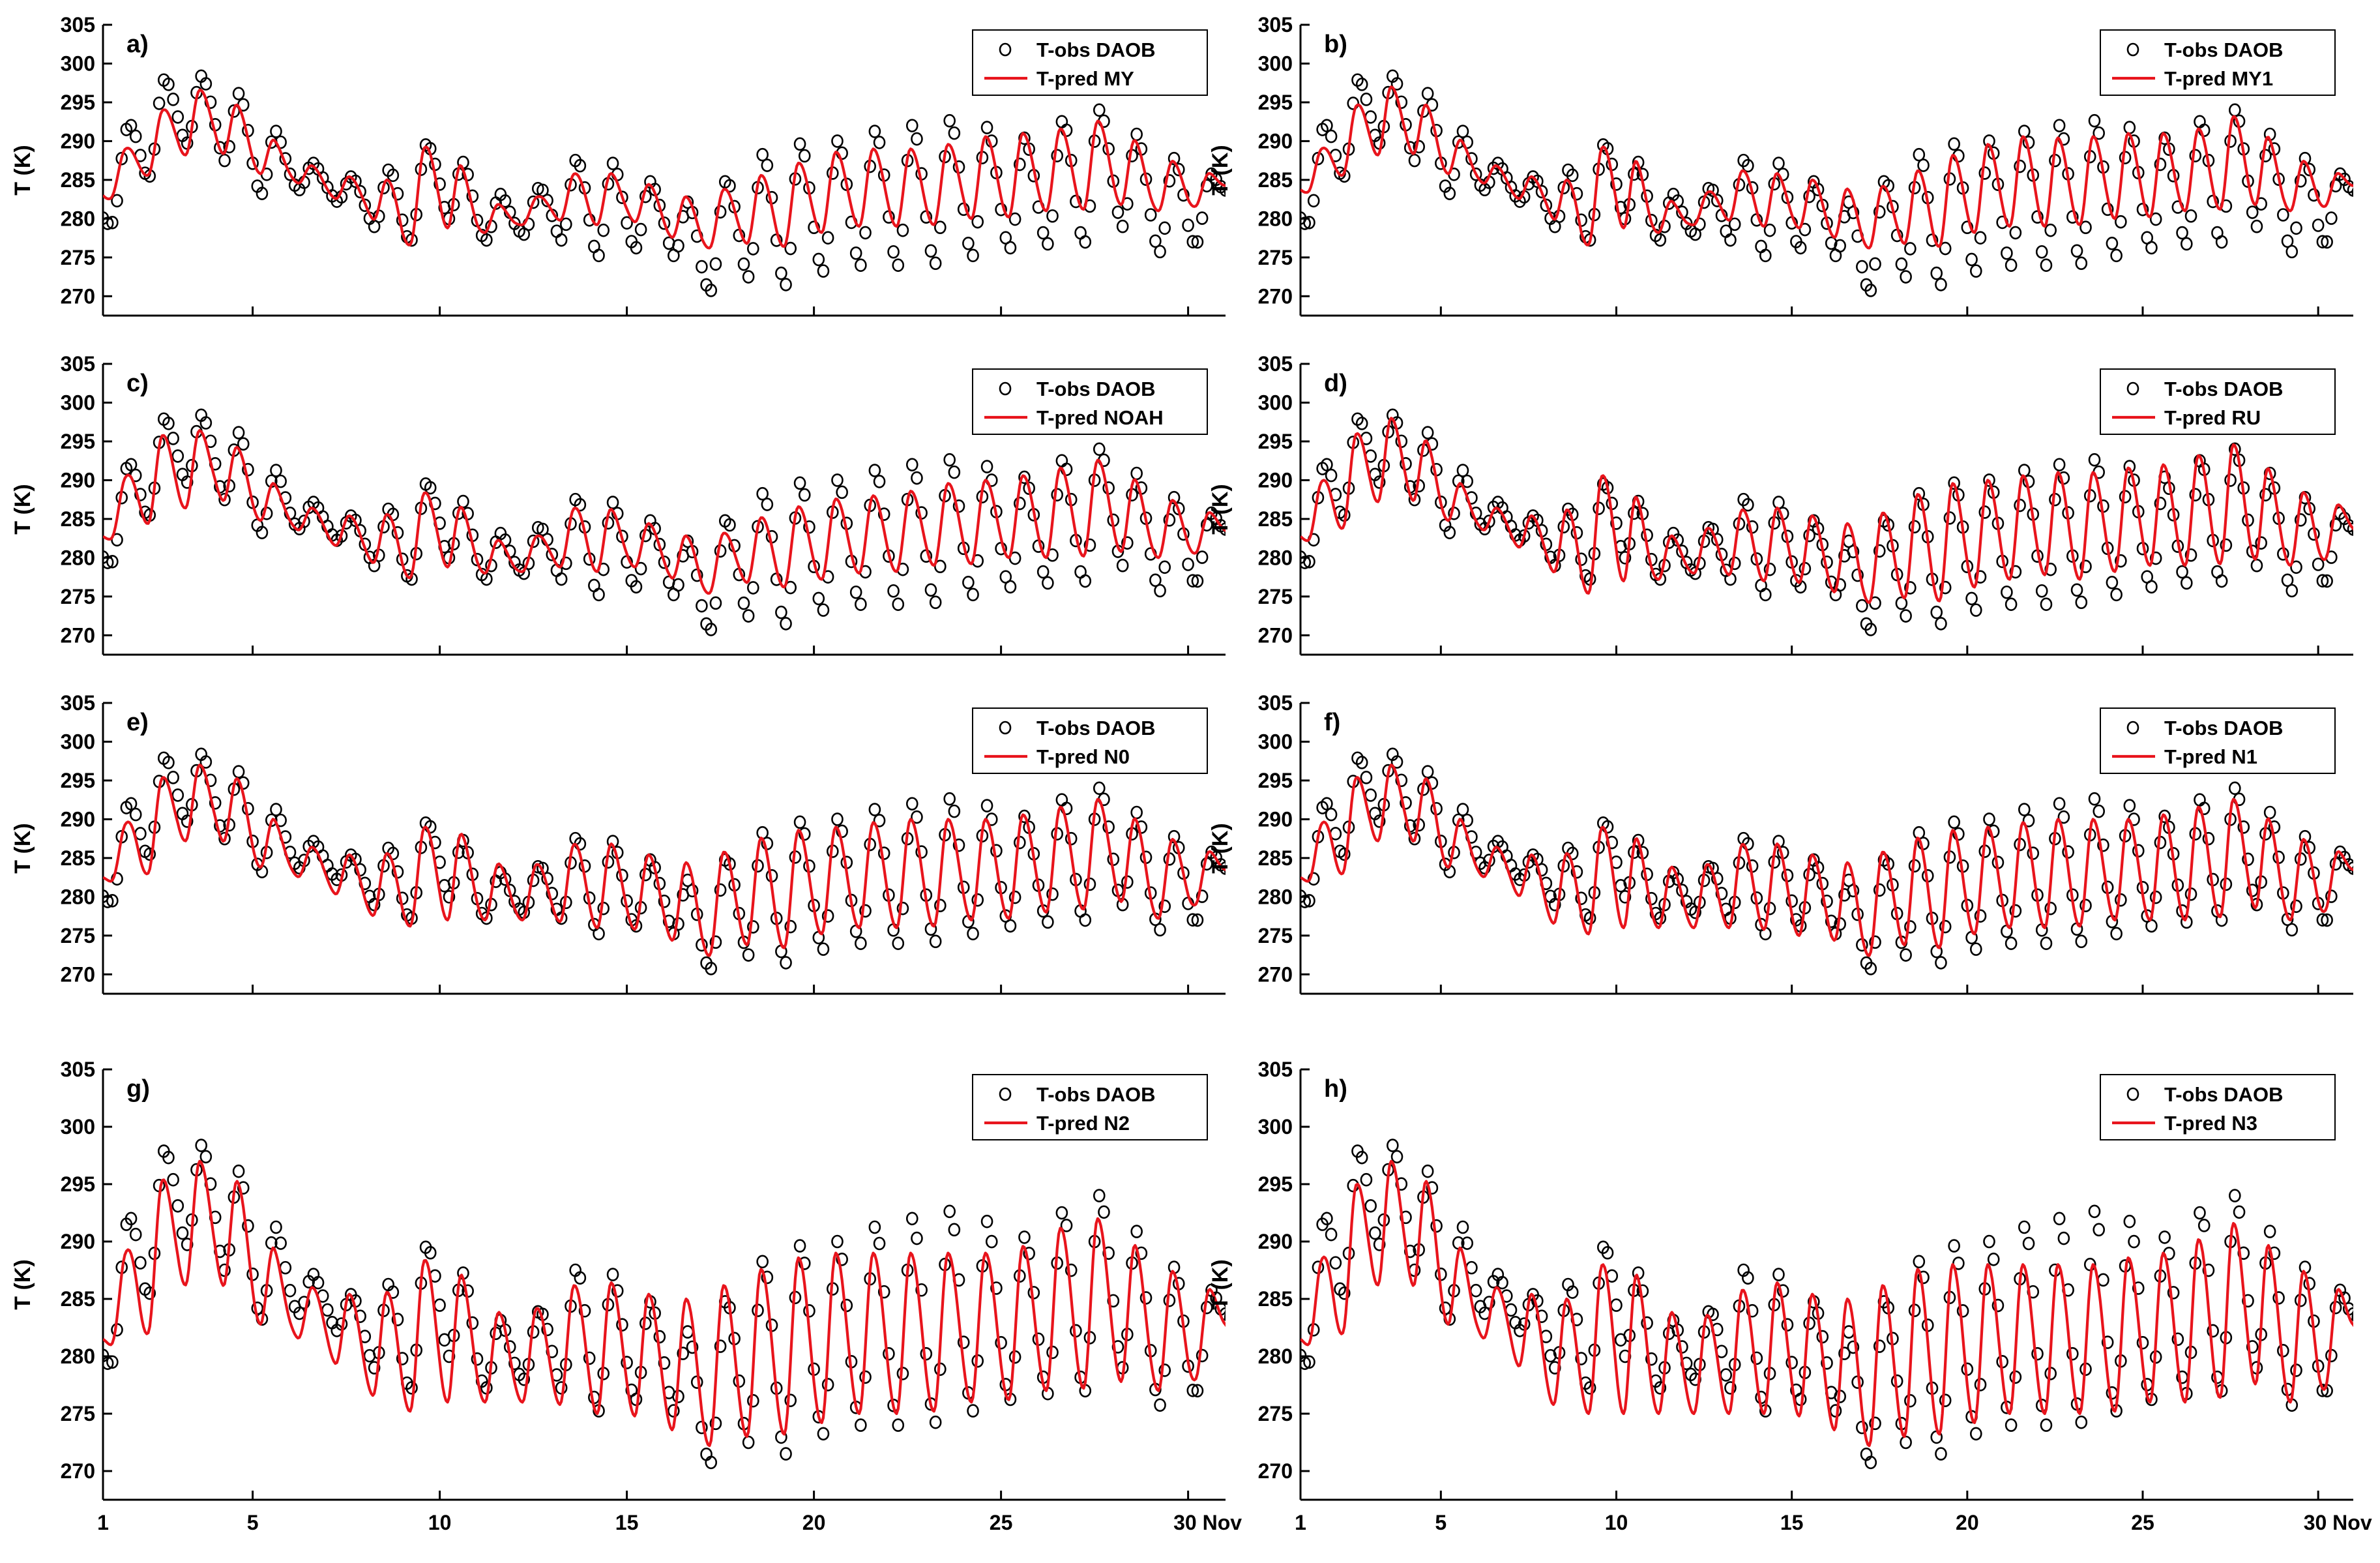 The image size is (2380, 1563). I want to click on x-tick-label-g-30: 30 Nov, so click(1207, 1522).